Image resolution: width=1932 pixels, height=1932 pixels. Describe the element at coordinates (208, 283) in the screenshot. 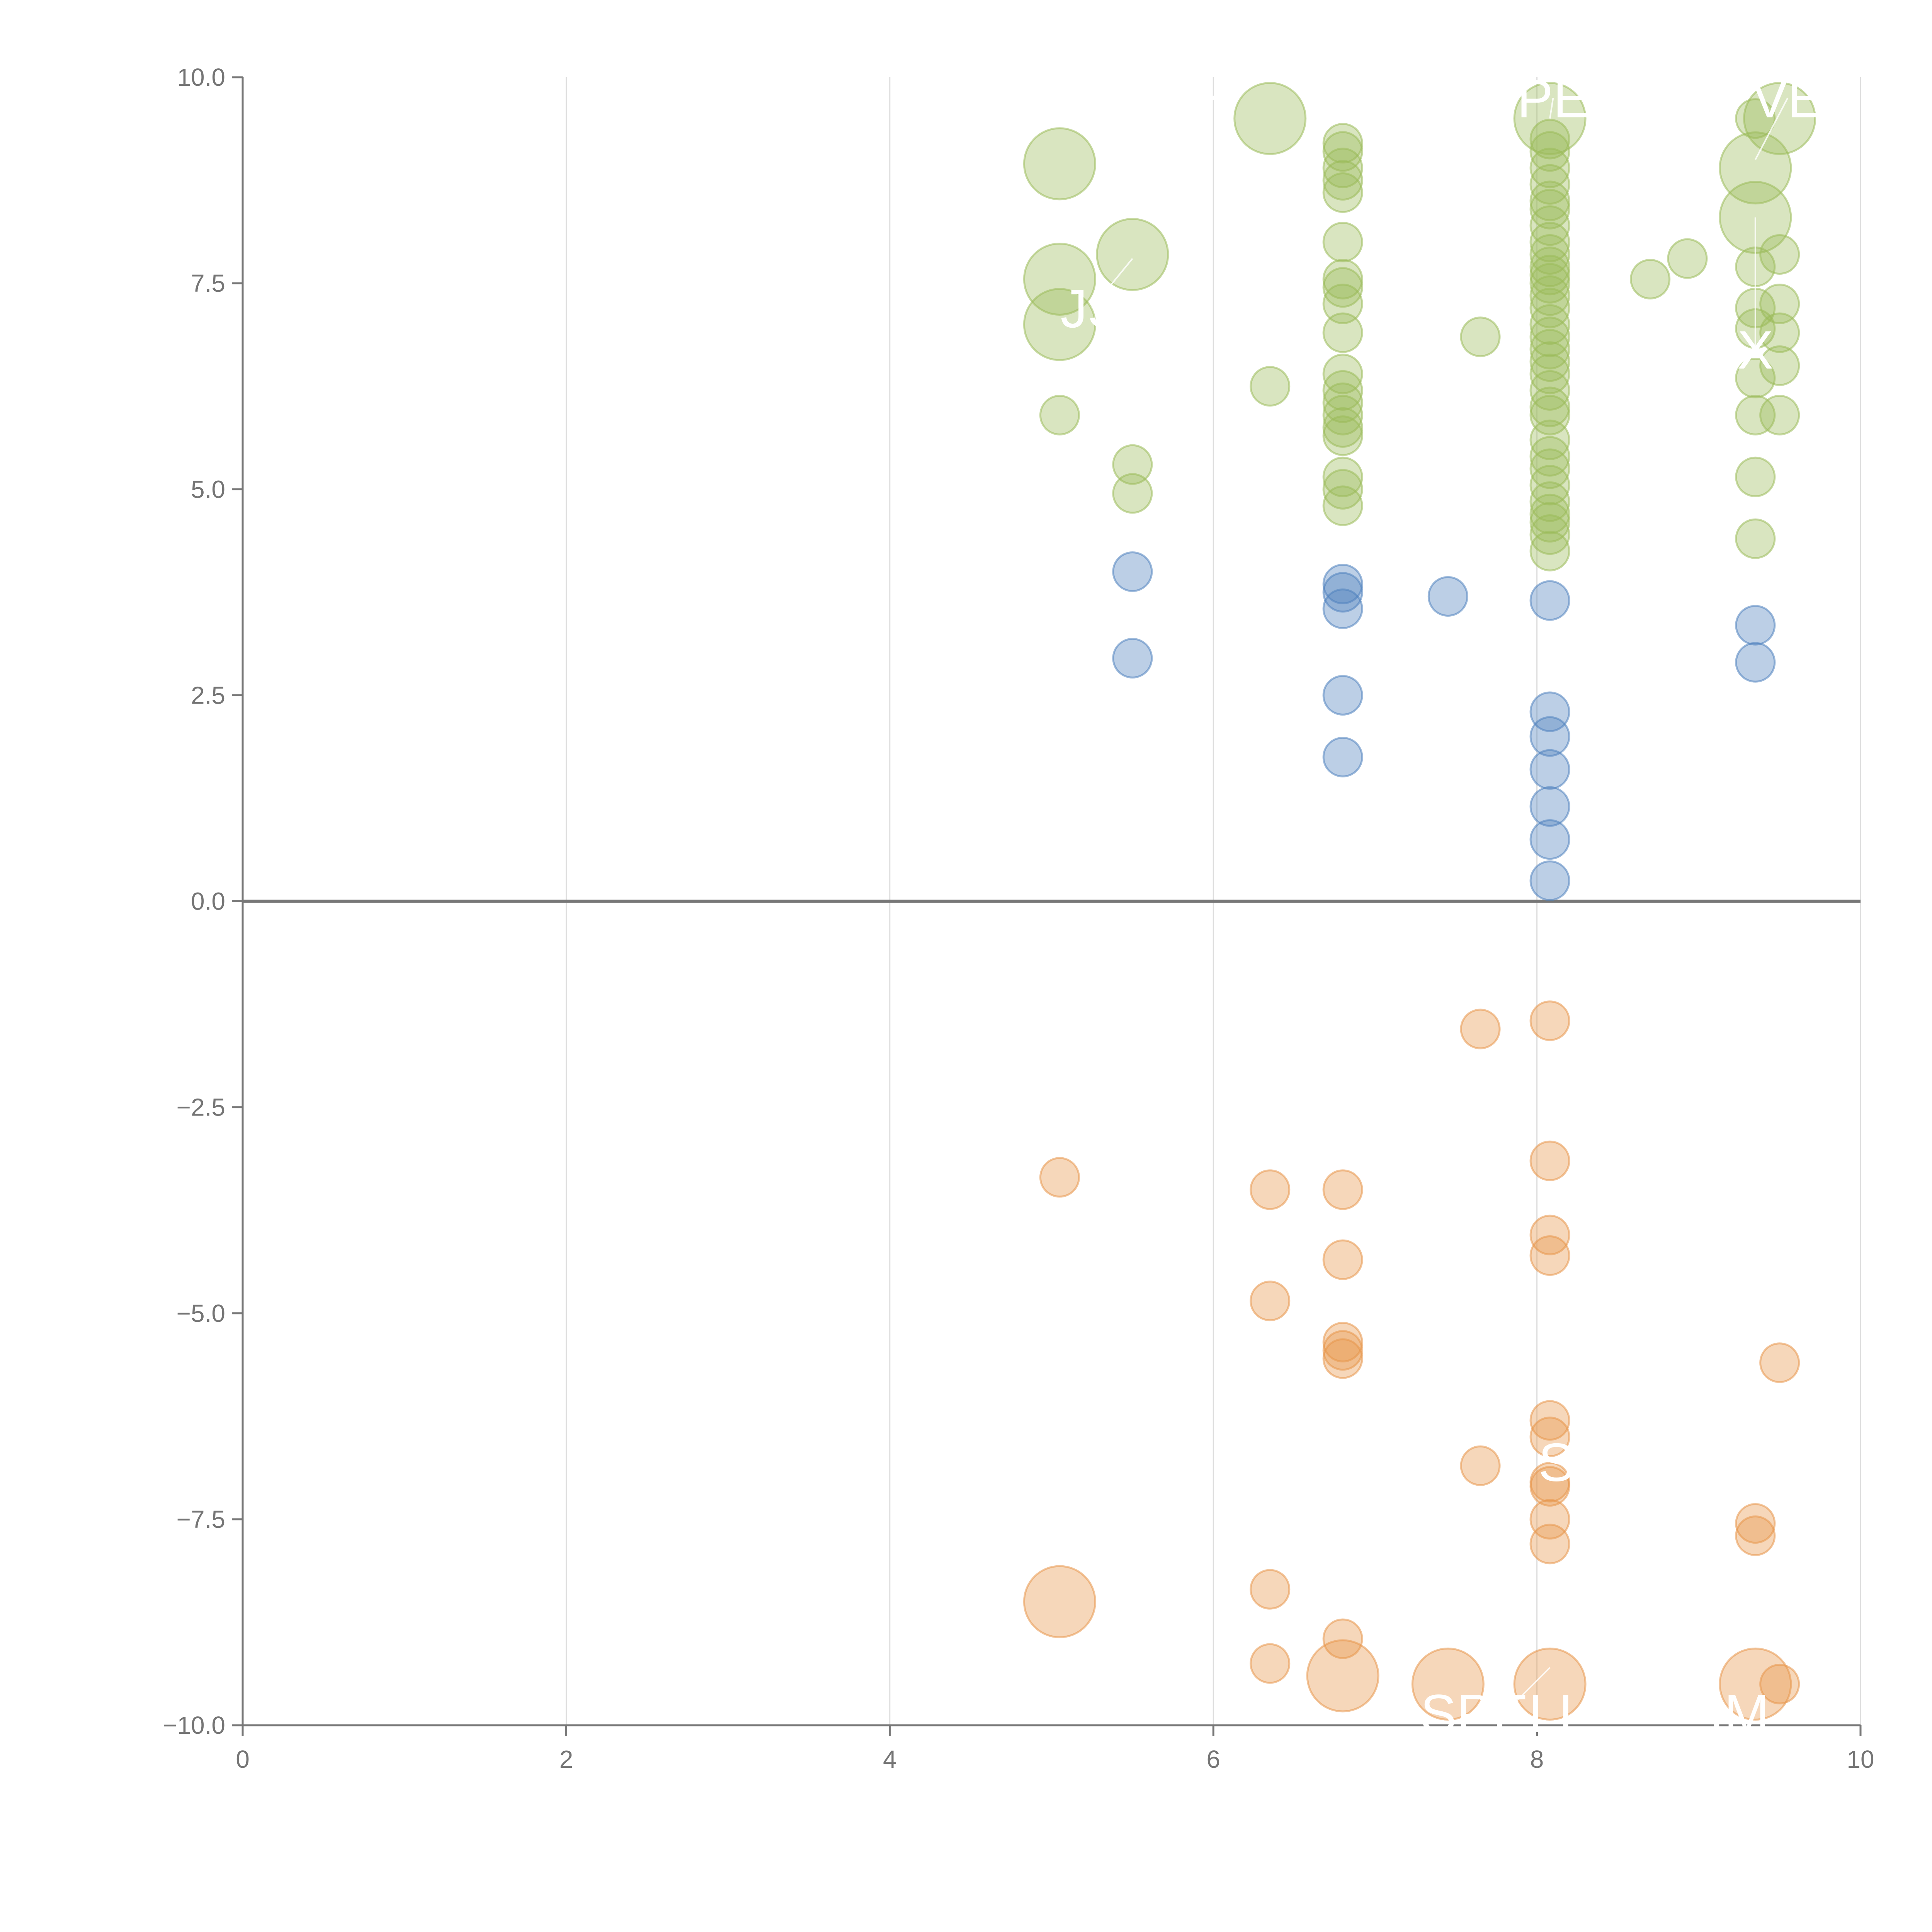

I see `y-tick-label: 7.5` at that location.